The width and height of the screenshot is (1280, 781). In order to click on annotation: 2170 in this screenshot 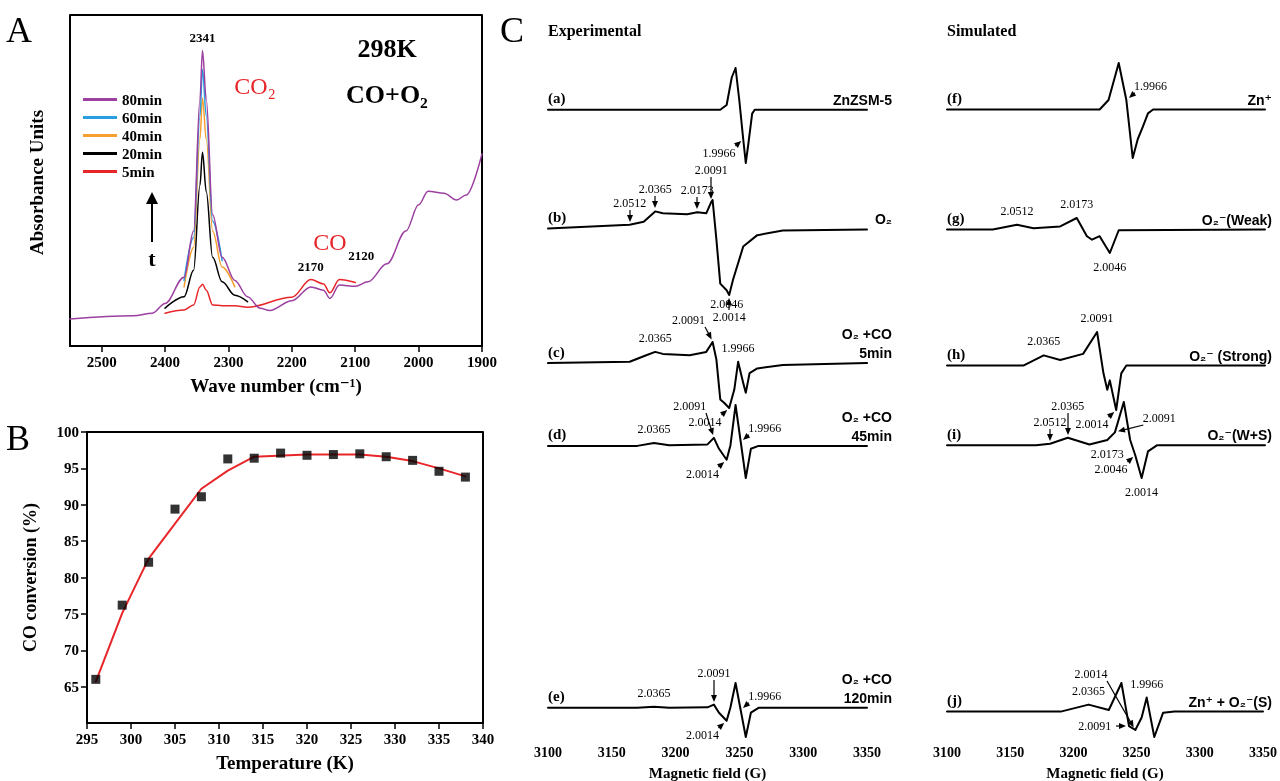, I will do `click(310, 266)`.